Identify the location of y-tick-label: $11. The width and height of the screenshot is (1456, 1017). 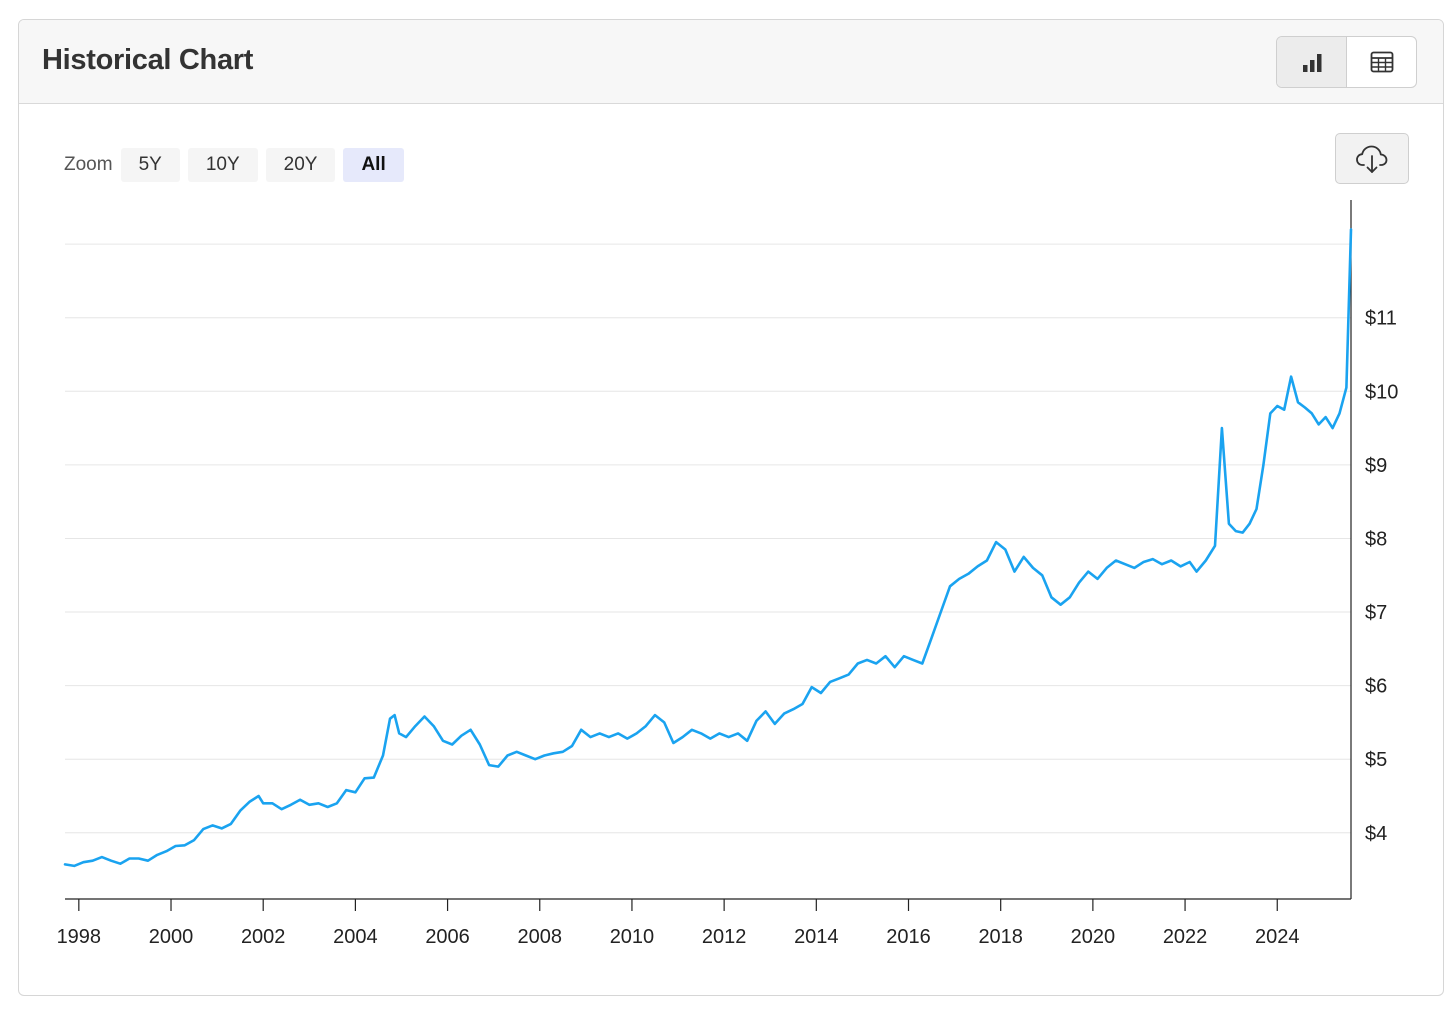
(1381, 319).